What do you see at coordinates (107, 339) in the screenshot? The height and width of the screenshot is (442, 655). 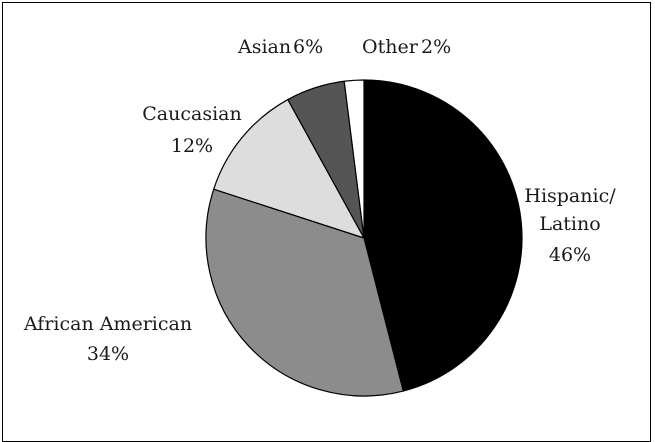 I see `slice-label-african-american: African American 34%` at bounding box center [107, 339].